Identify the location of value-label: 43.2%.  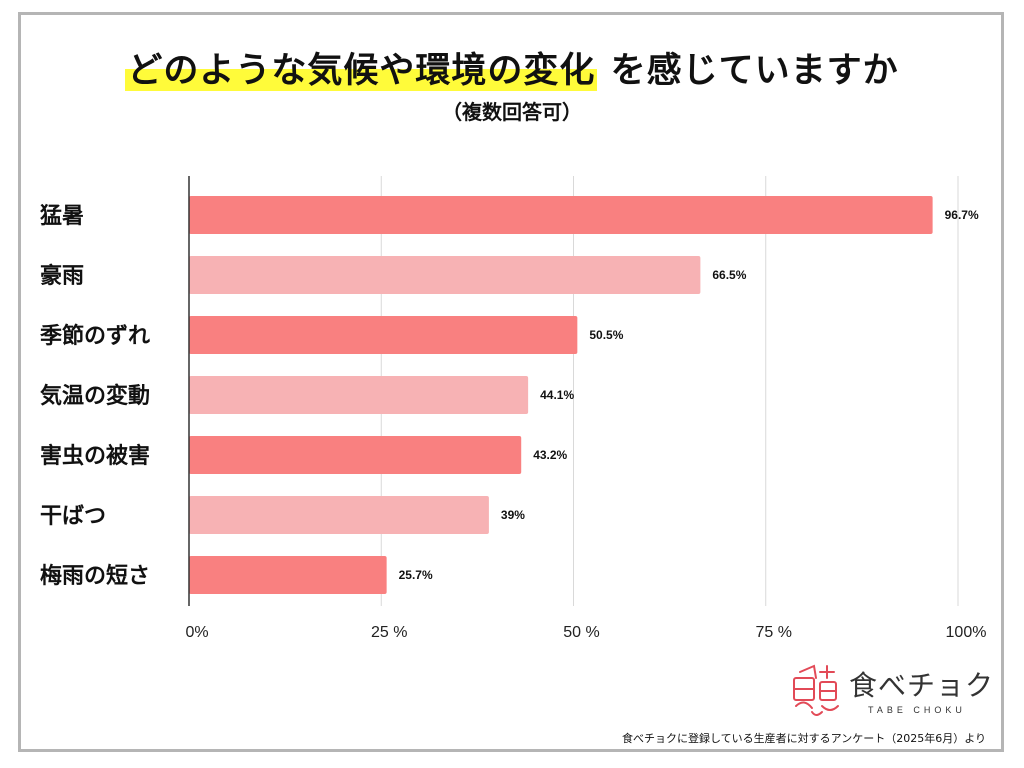
(550, 455).